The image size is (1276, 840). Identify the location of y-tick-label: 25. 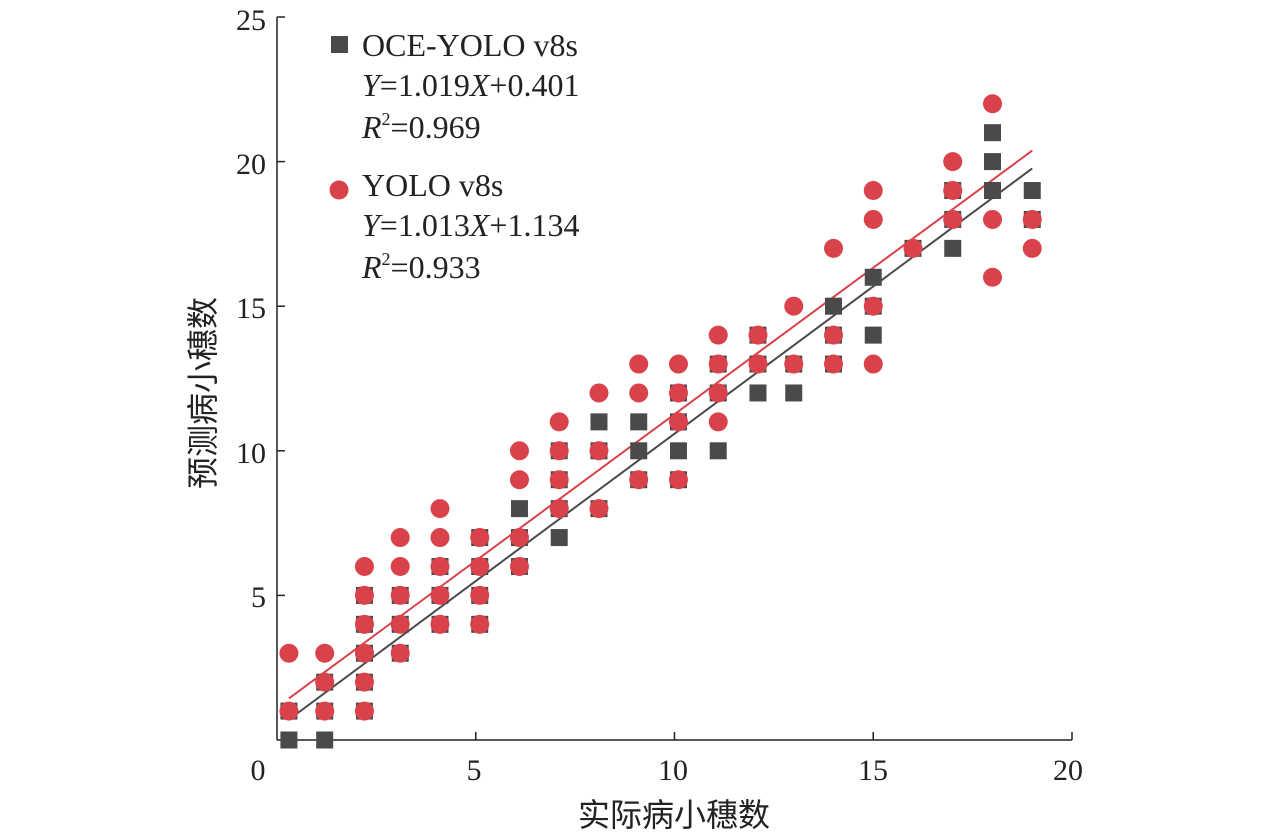
(251, 20).